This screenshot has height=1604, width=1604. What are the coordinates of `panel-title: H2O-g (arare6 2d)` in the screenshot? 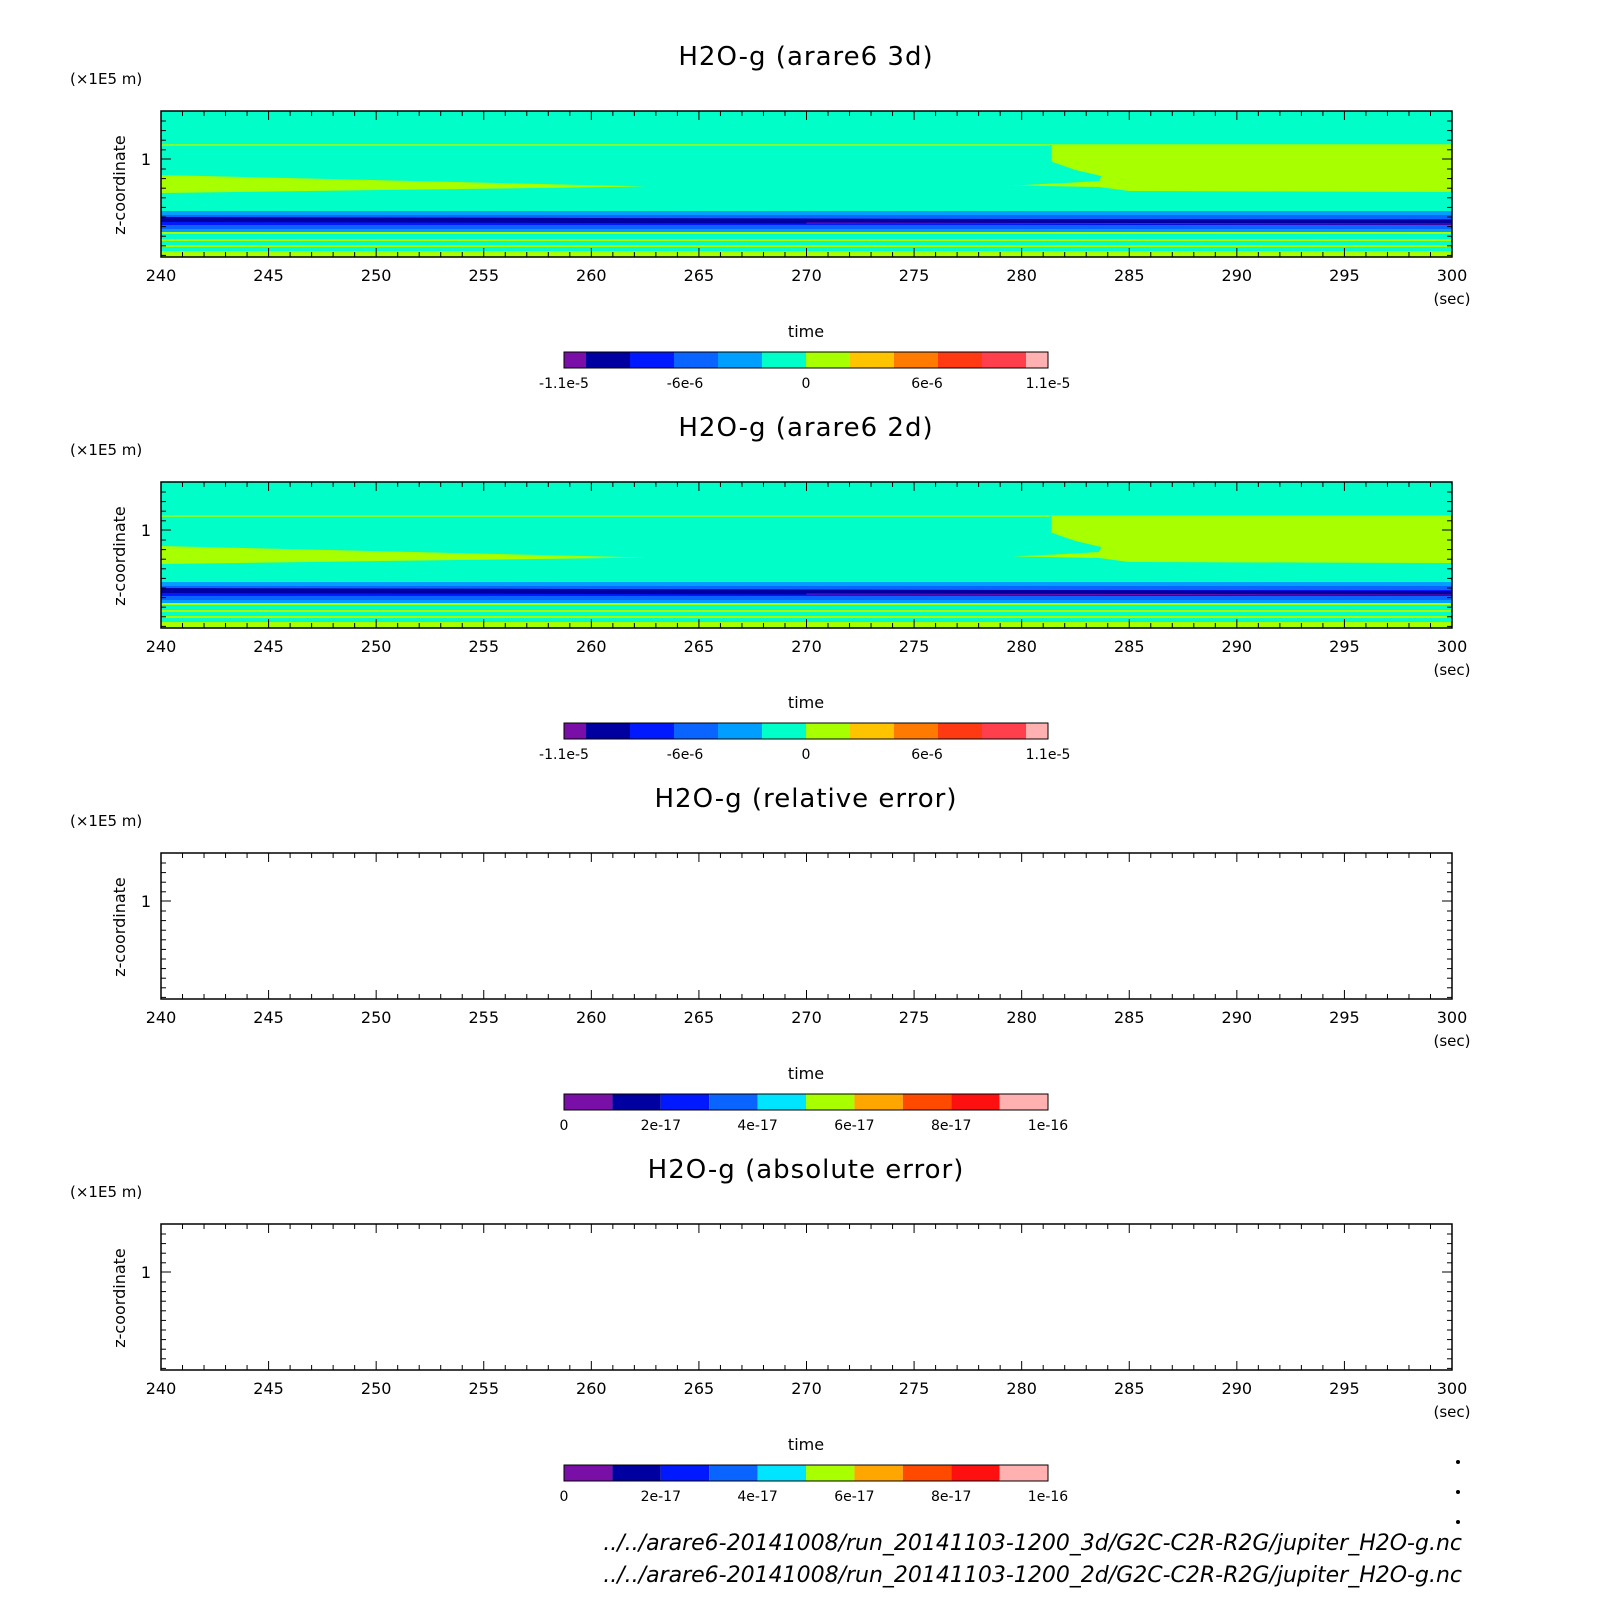 It's located at (805, 428).